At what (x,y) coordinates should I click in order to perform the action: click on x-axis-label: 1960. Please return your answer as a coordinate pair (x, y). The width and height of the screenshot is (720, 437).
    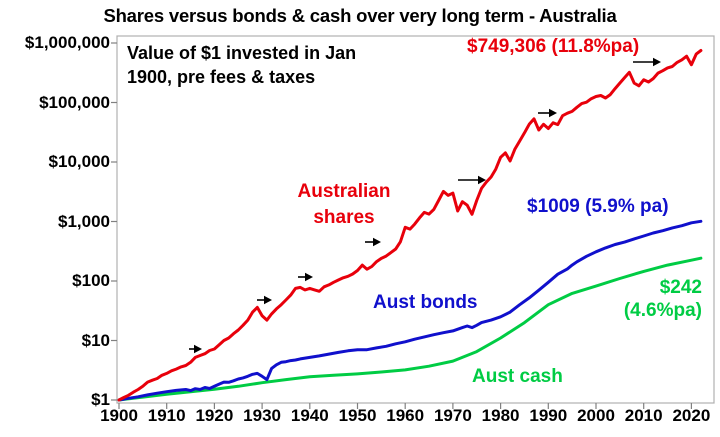
    Looking at the image, I should click on (405, 415).